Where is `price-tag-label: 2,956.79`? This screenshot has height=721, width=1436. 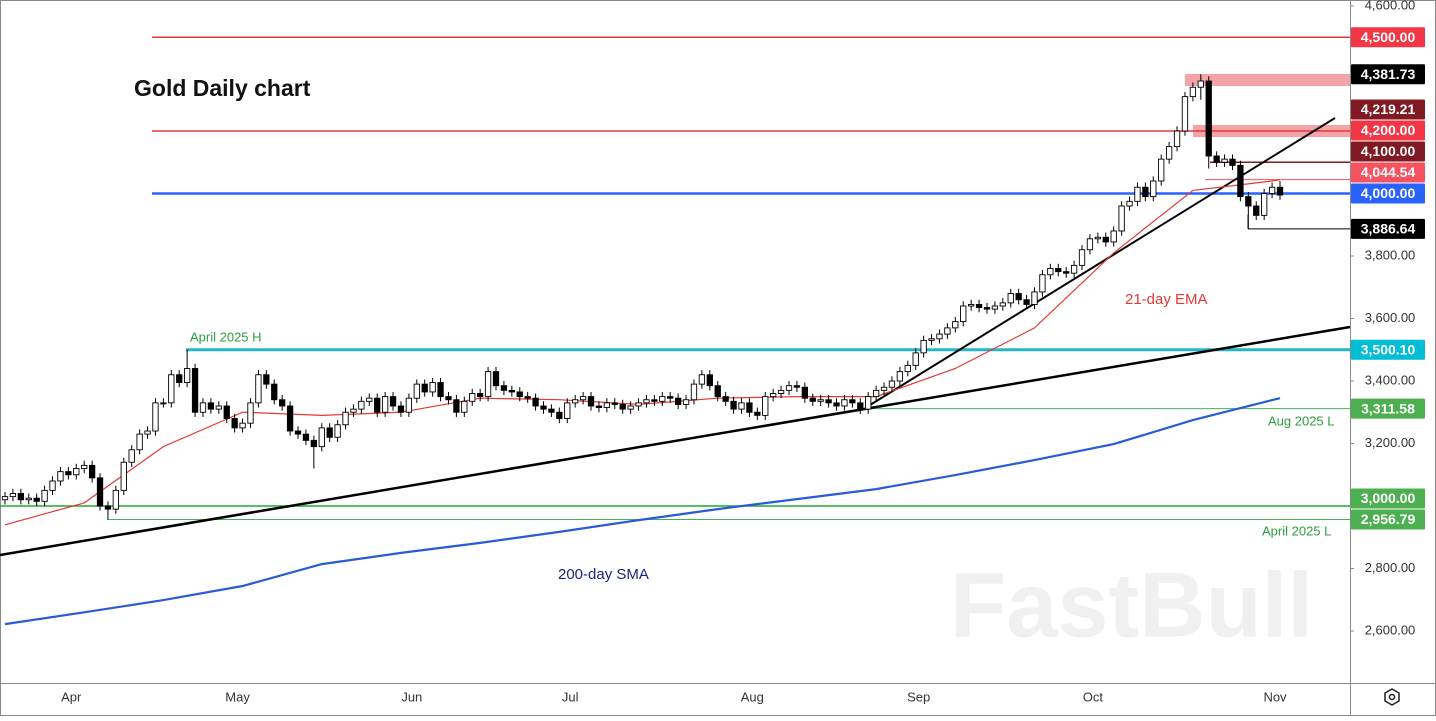 price-tag-label: 2,956.79 is located at coordinates (1388, 519).